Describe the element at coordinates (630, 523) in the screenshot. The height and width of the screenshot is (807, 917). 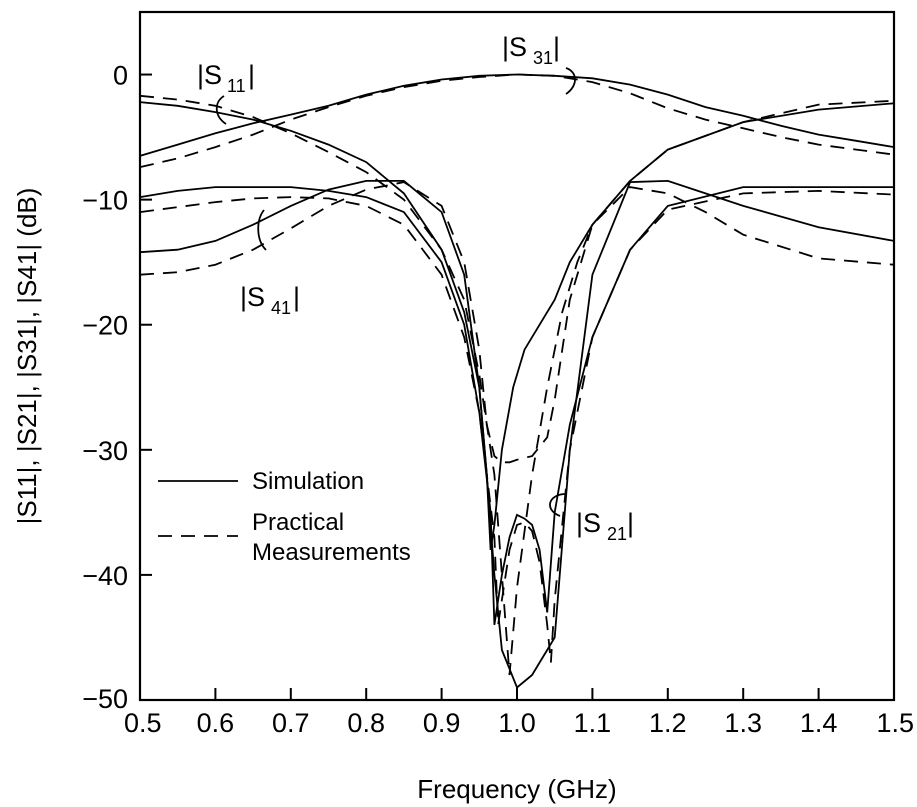
I see `annotation-s21-close: |` at that location.